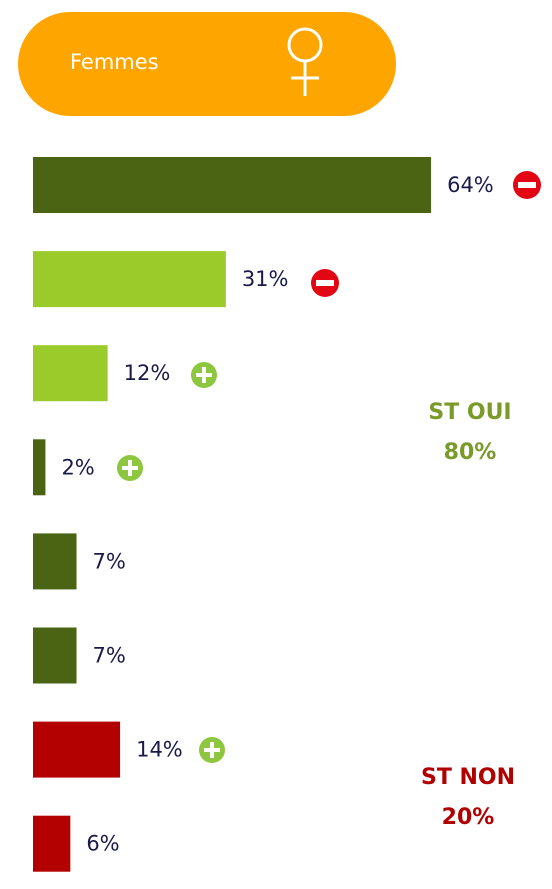 The width and height of the screenshot is (552, 889). Describe the element at coordinates (468, 817) in the screenshot. I see `summary-label: 20%` at that location.